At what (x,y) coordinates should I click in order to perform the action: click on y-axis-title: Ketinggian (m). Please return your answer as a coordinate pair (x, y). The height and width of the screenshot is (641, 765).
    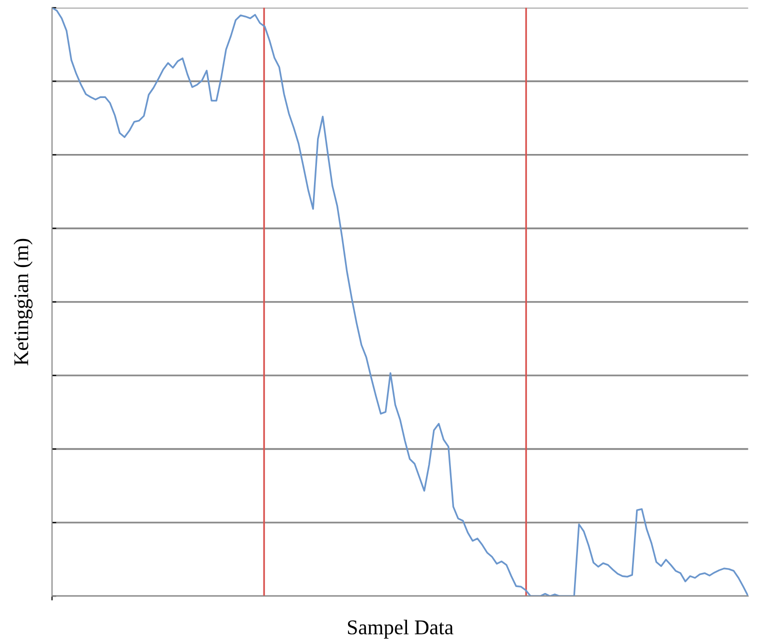
    Looking at the image, I should click on (23, 302).